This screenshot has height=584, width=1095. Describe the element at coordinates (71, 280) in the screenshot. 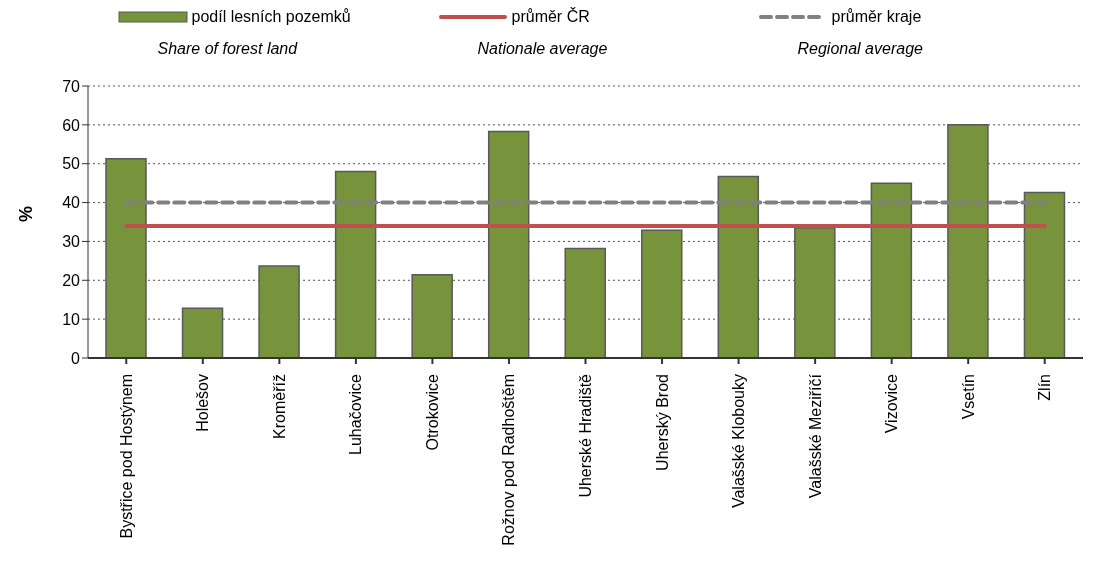

I see `y-tick-label: 20` at that location.